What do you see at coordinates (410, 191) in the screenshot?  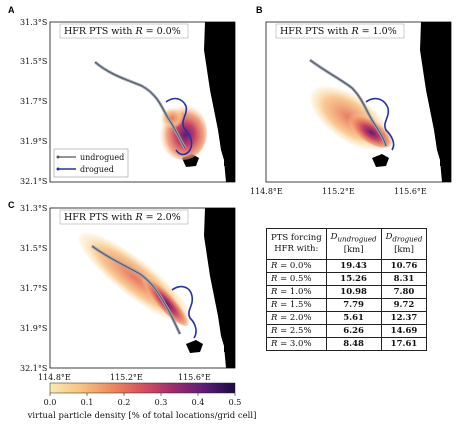 I see `x-tick-label: 115.6°E` at bounding box center [410, 191].